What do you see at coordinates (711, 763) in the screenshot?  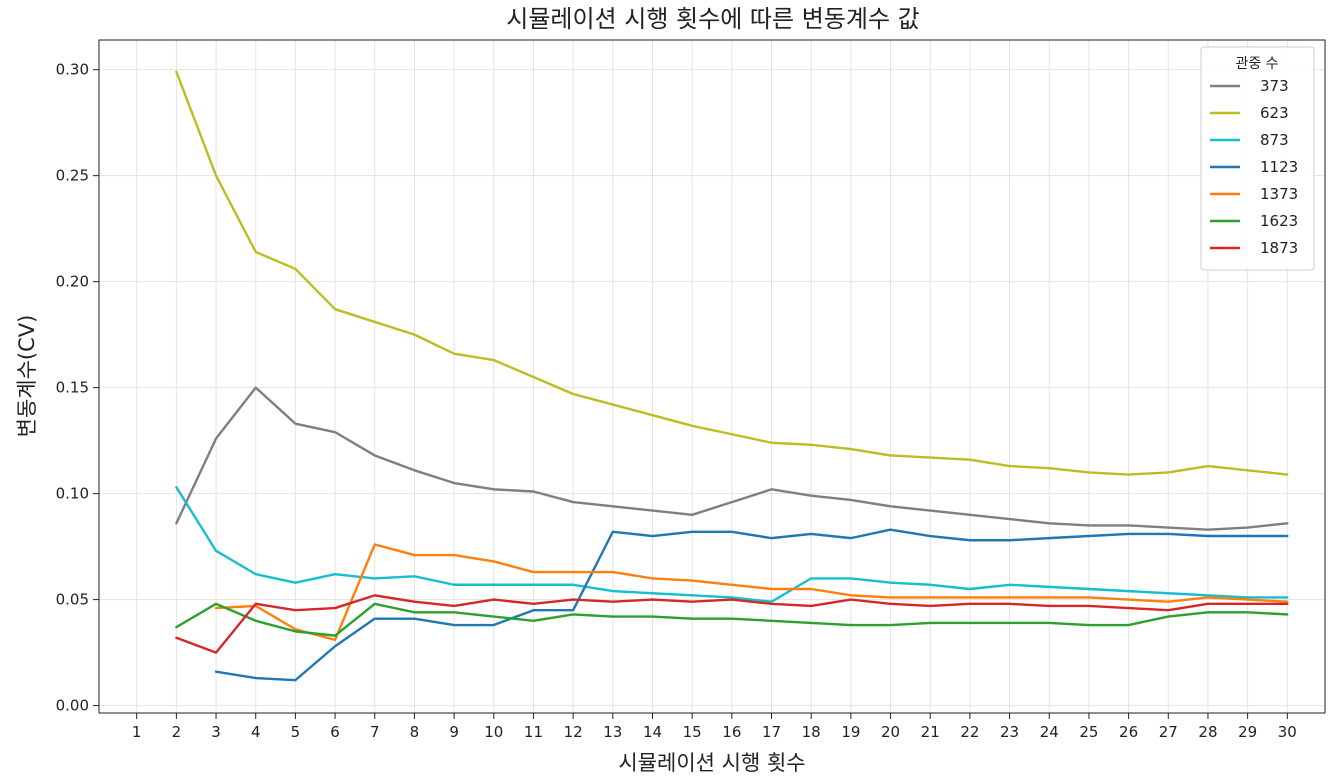 I see `x-axis-label: 시뮬레이션 시행 횟수` at bounding box center [711, 763].